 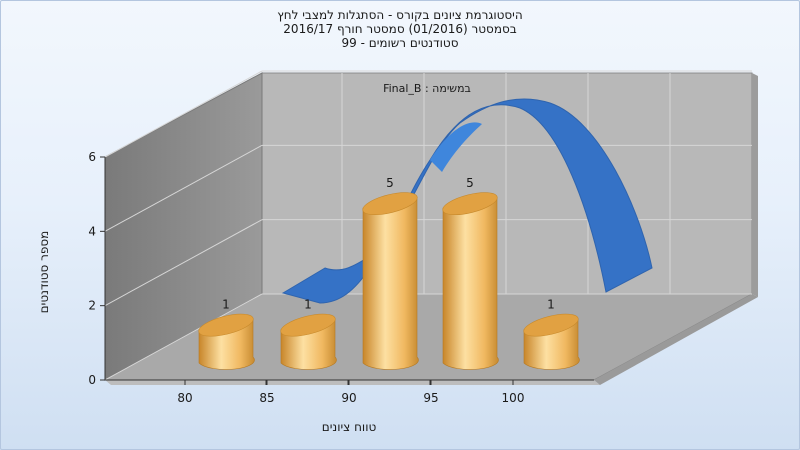 What do you see at coordinates (352, 382) in the screenshot?
I see `floor-edge` at bounding box center [352, 382].